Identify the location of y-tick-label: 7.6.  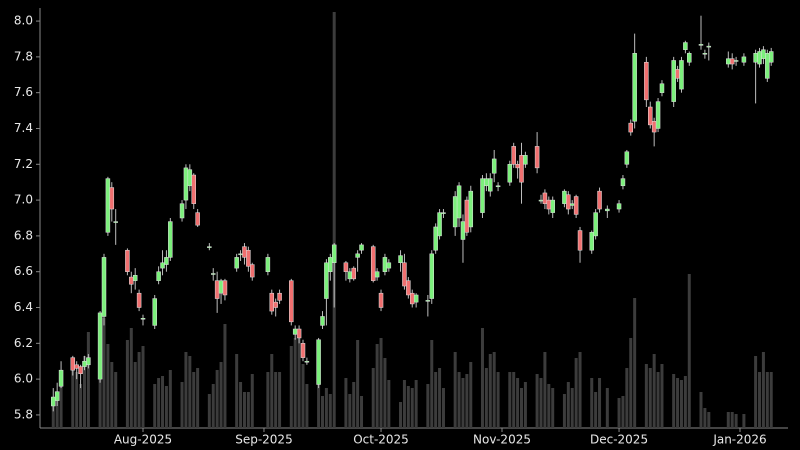
(23, 92).